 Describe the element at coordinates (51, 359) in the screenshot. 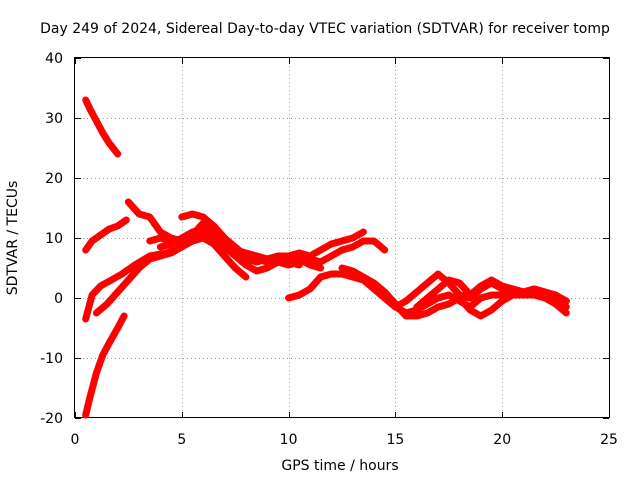

I see `y-tick-label: -10` at that location.